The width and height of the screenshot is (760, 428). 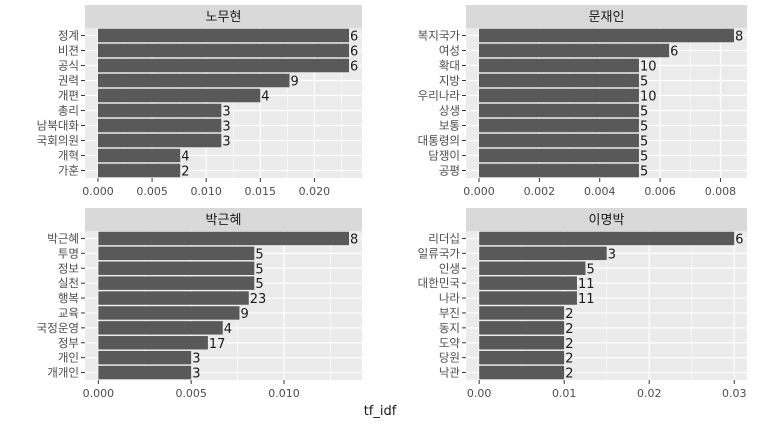 I want to click on y-category-label: 개개인, so click(x=63, y=373).